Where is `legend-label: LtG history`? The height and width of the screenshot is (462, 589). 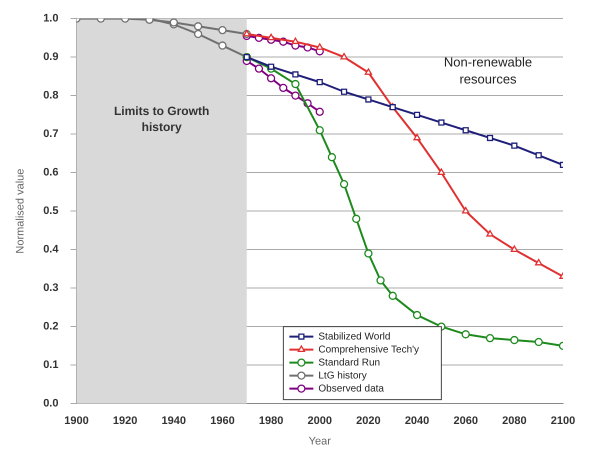 legend-label: LtG history is located at coordinates (342, 376).